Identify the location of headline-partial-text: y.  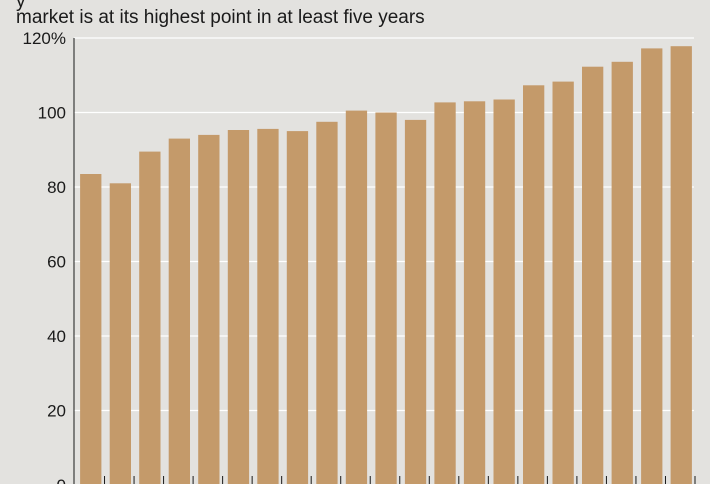
(21, 6).